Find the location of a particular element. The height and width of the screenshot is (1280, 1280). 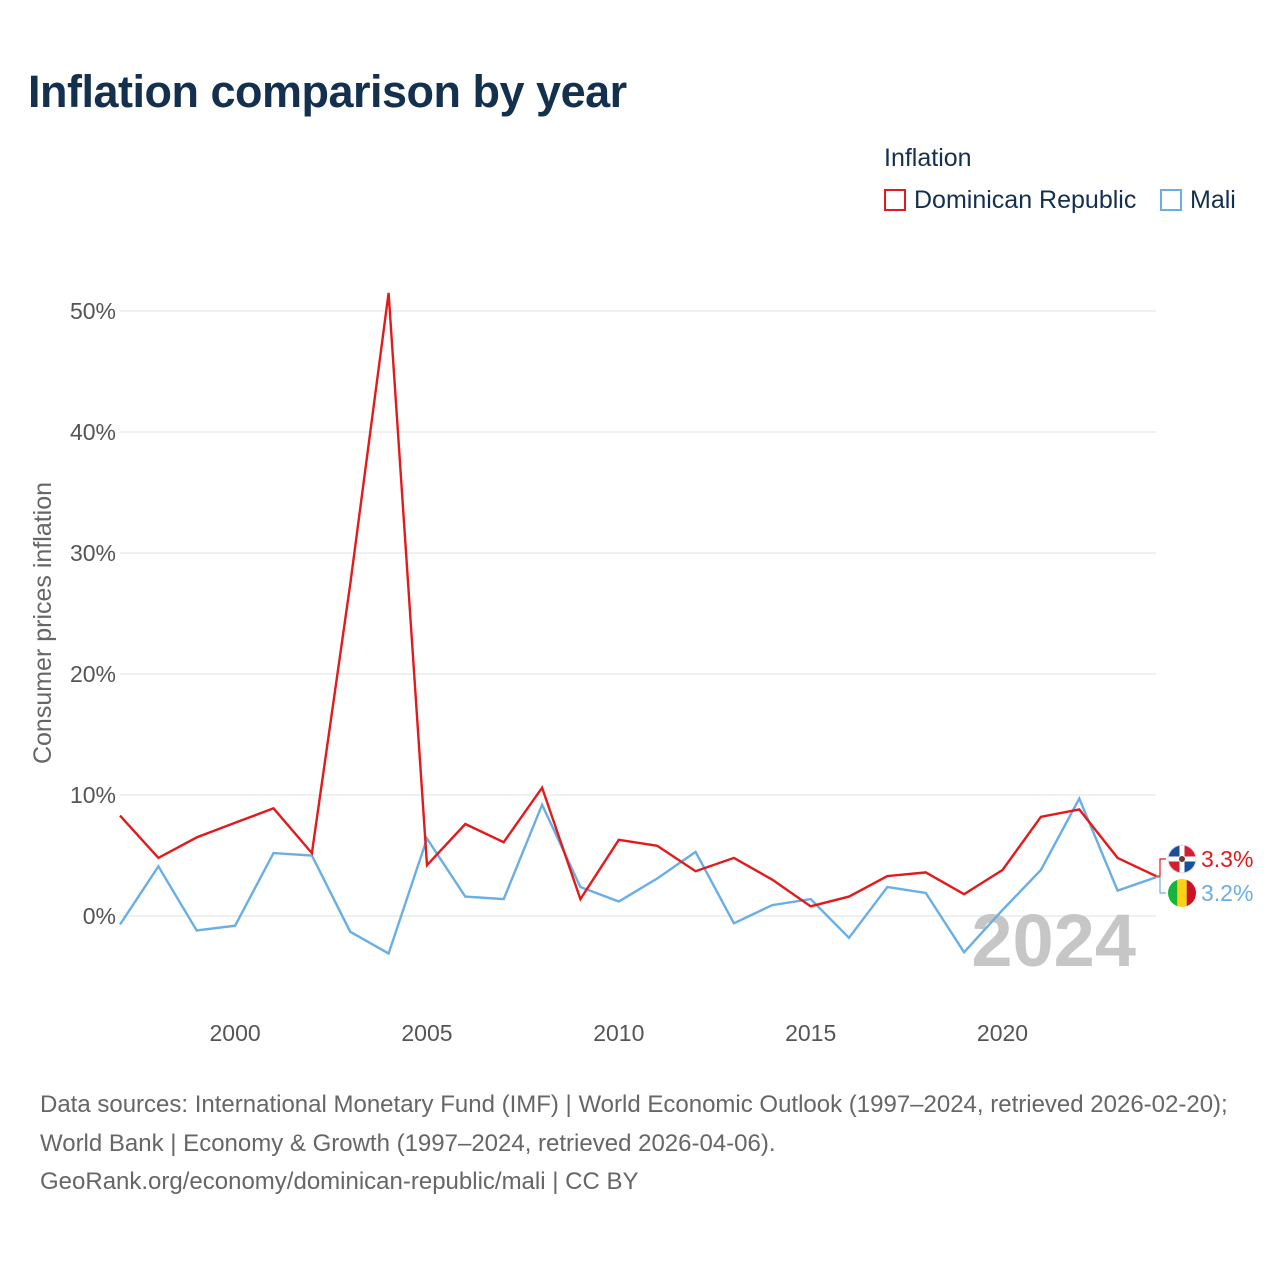

x-tick-label: 2010 is located at coordinates (618, 1033).